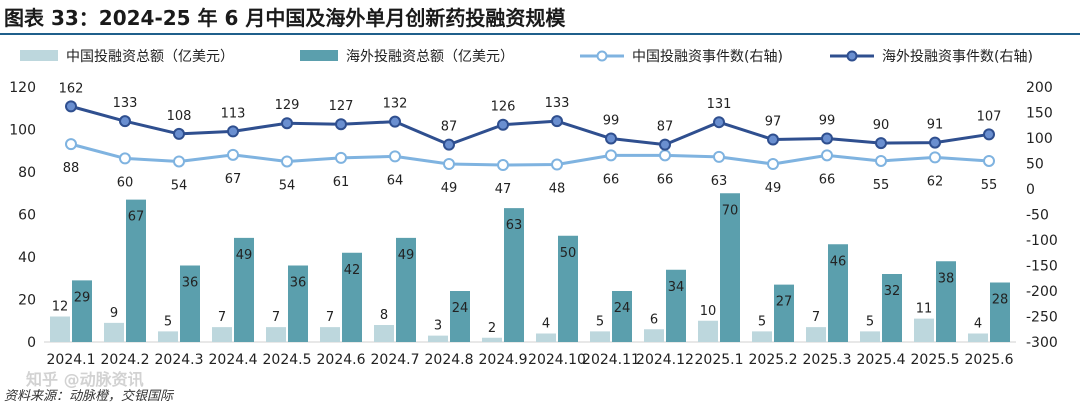 The width and height of the screenshot is (1080, 407). Describe the element at coordinates (773, 360) in the screenshot. I see `x-tick-label: 2025.2` at that location.